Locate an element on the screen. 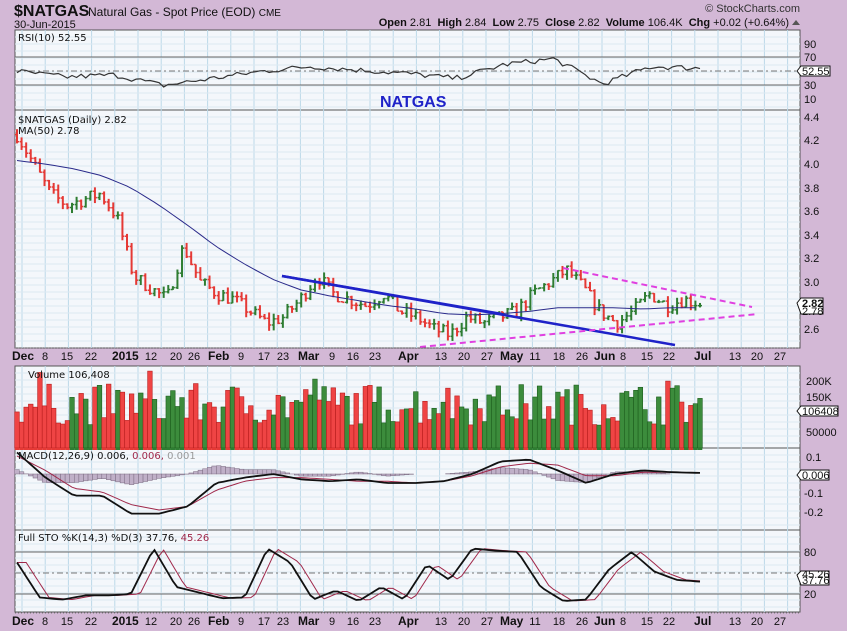 Image resolution: width=847 pixels, height=631 pixels. trendline-lower is located at coordinates (478, 310).